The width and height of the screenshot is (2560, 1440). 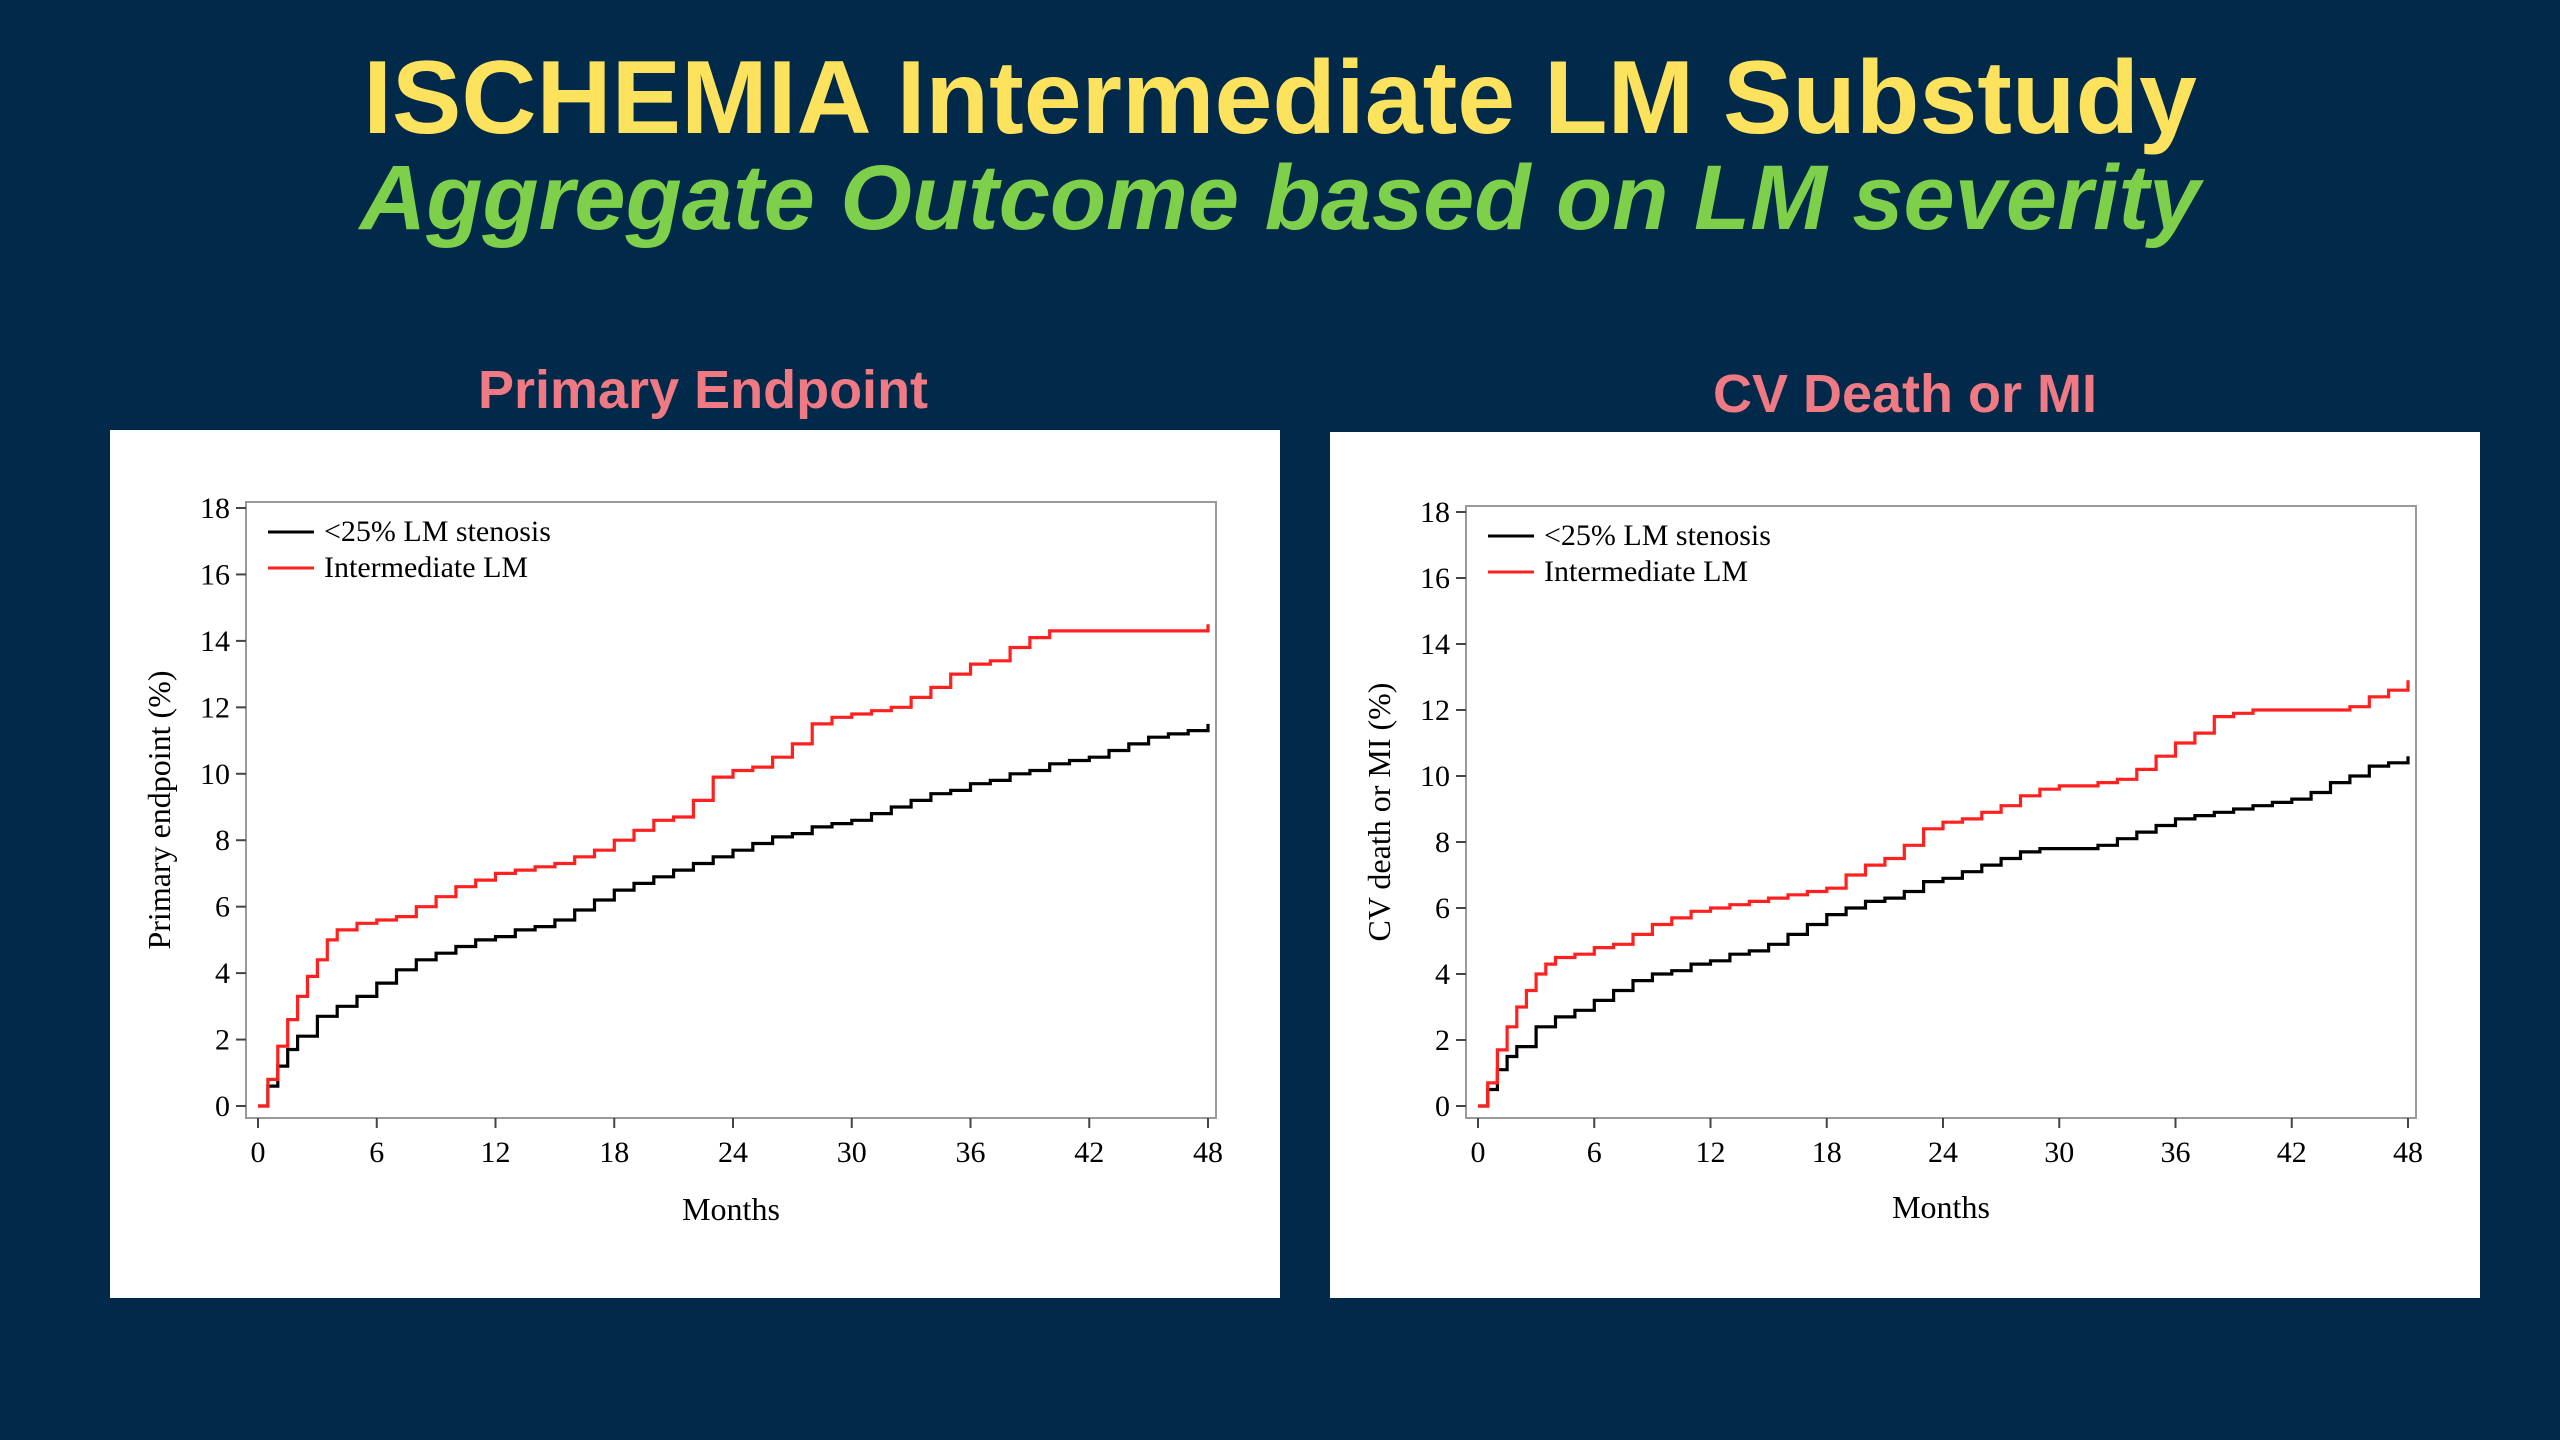 I want to click on slide-subtitle: Aggregate Outcome based on LM severity, so click(x=1280, y=198).